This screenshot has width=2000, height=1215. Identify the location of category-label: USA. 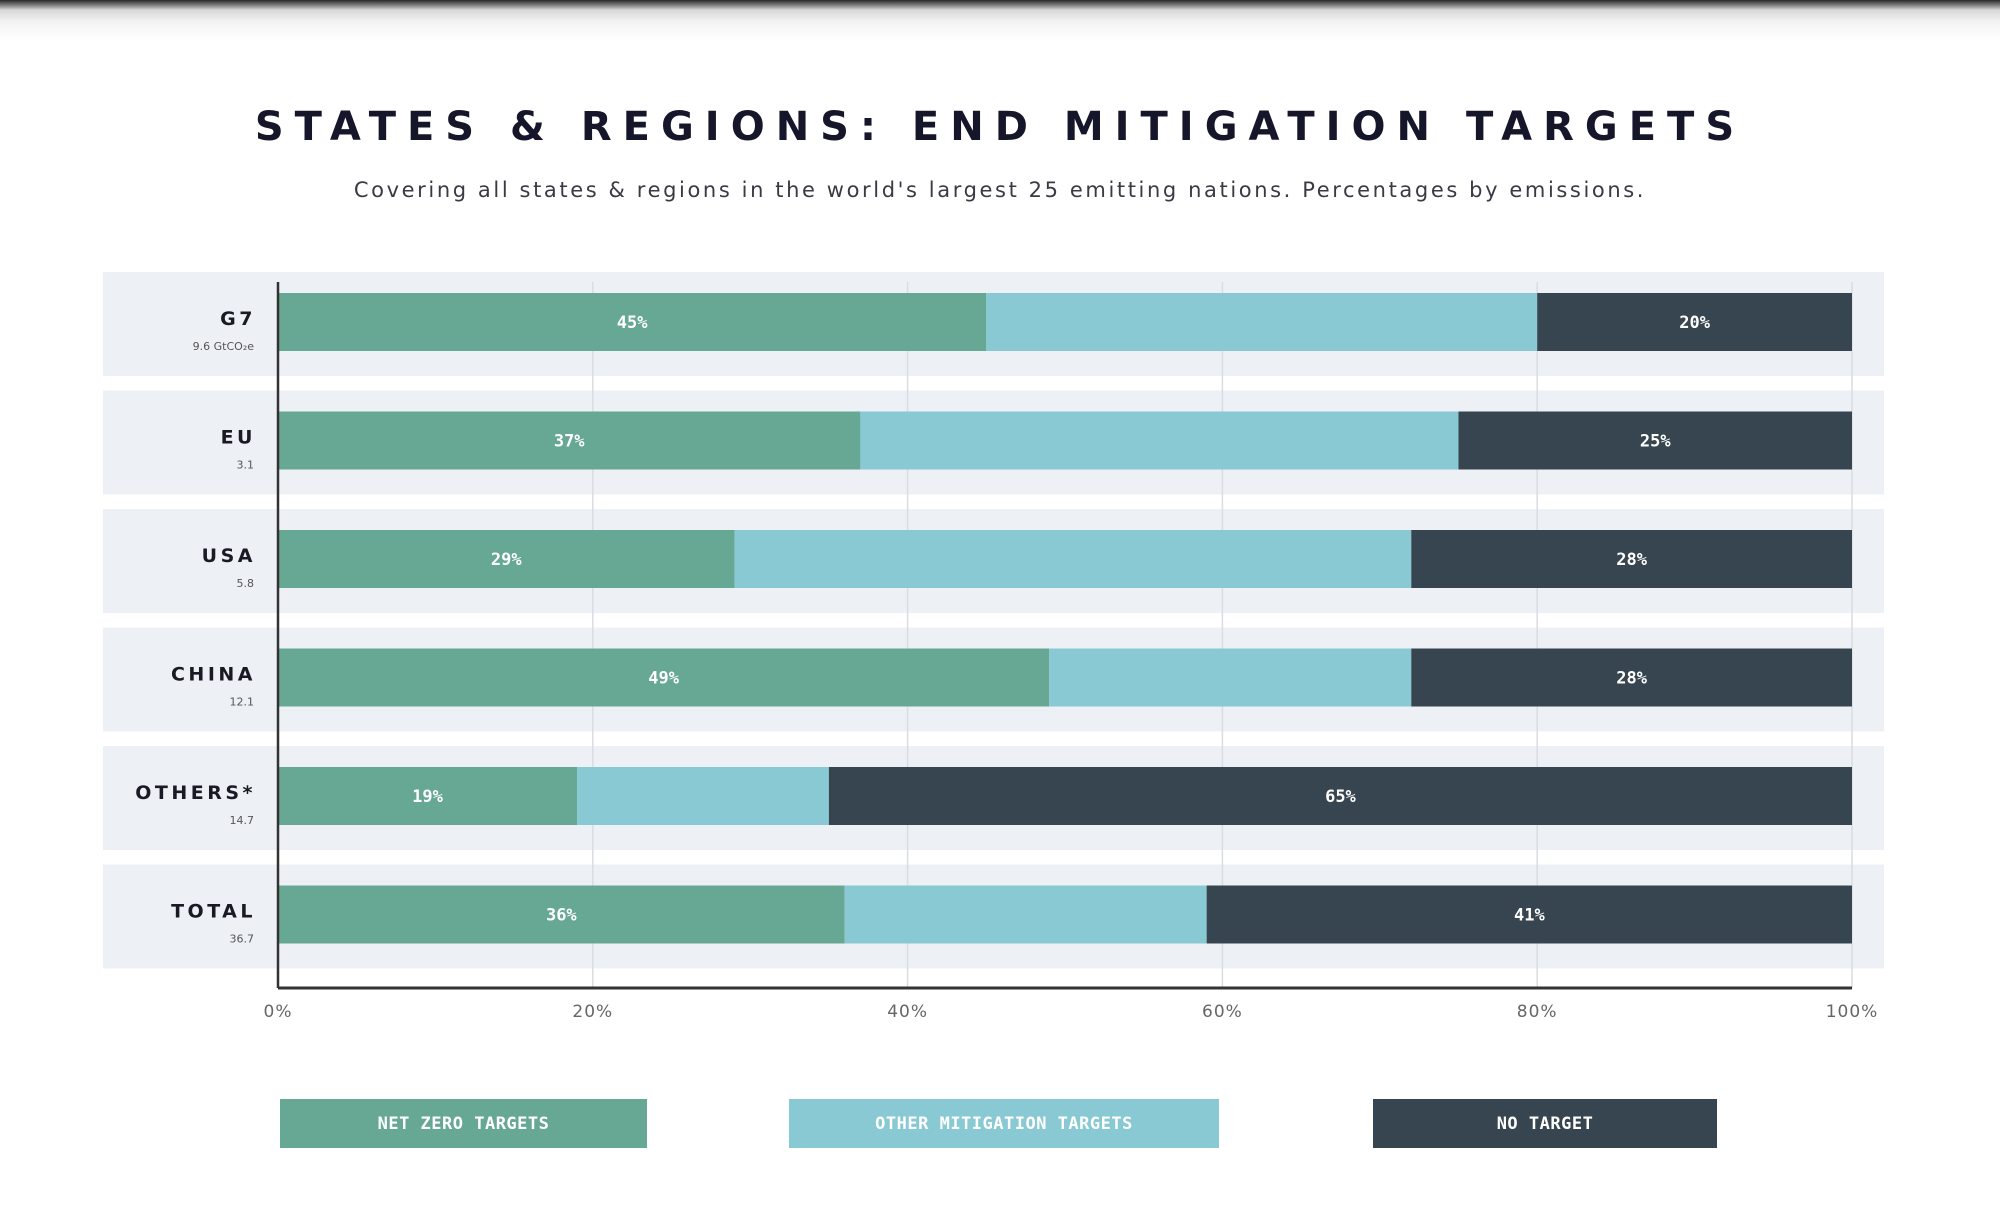
(229, 556).